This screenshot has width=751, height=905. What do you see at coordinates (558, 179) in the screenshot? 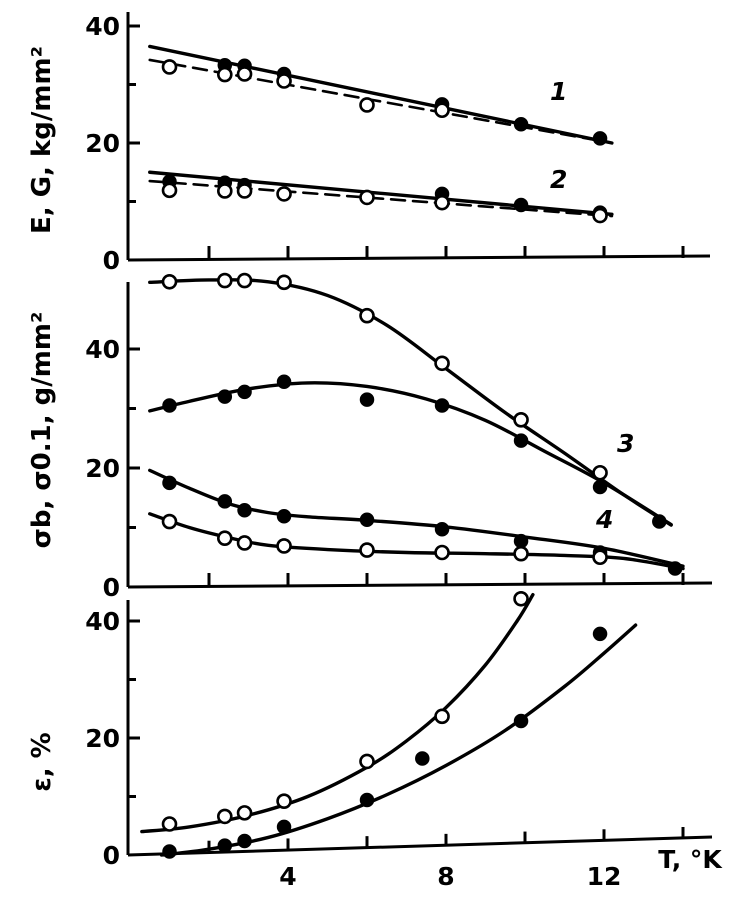
I see `curve-label: 2` at bounding box center [558, 179].